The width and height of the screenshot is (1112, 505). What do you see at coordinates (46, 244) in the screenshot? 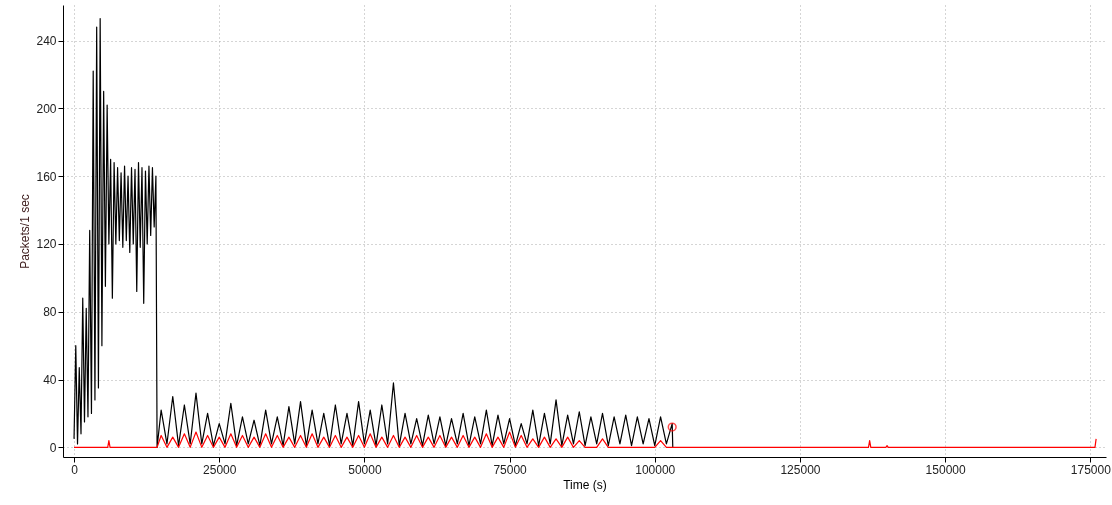
I see `y-tick-label: 120` at bounding box center [46, 244].